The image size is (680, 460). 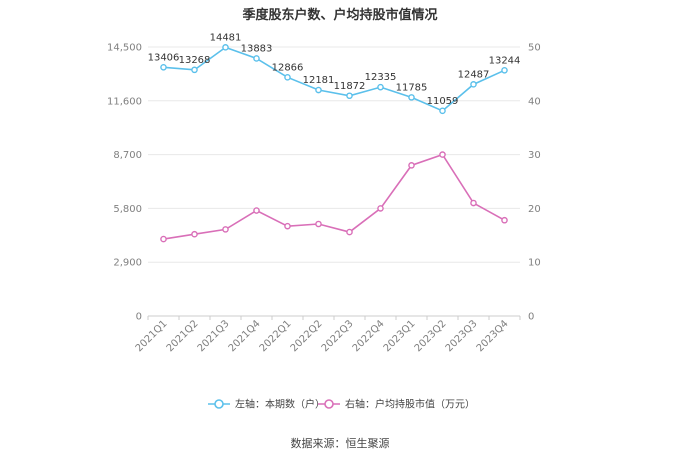 What do you see at coordinates (288, 67) in the screenshot?
I see `data-label: 12866` at bounding box center [288, 67].